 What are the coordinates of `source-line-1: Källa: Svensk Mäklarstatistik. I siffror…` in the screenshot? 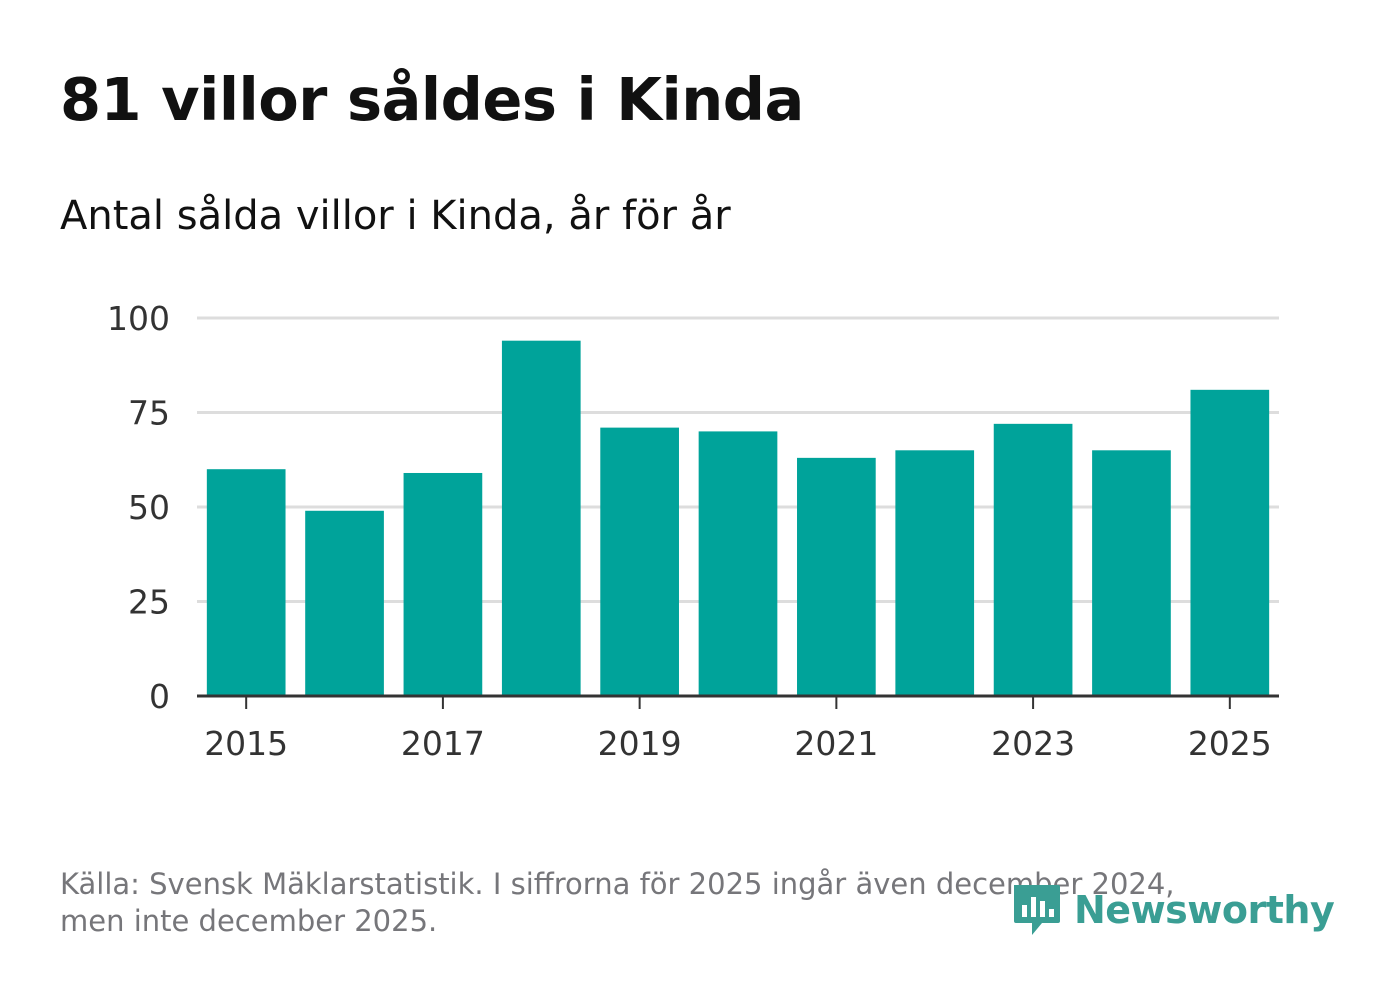 It's located at (617, 884).